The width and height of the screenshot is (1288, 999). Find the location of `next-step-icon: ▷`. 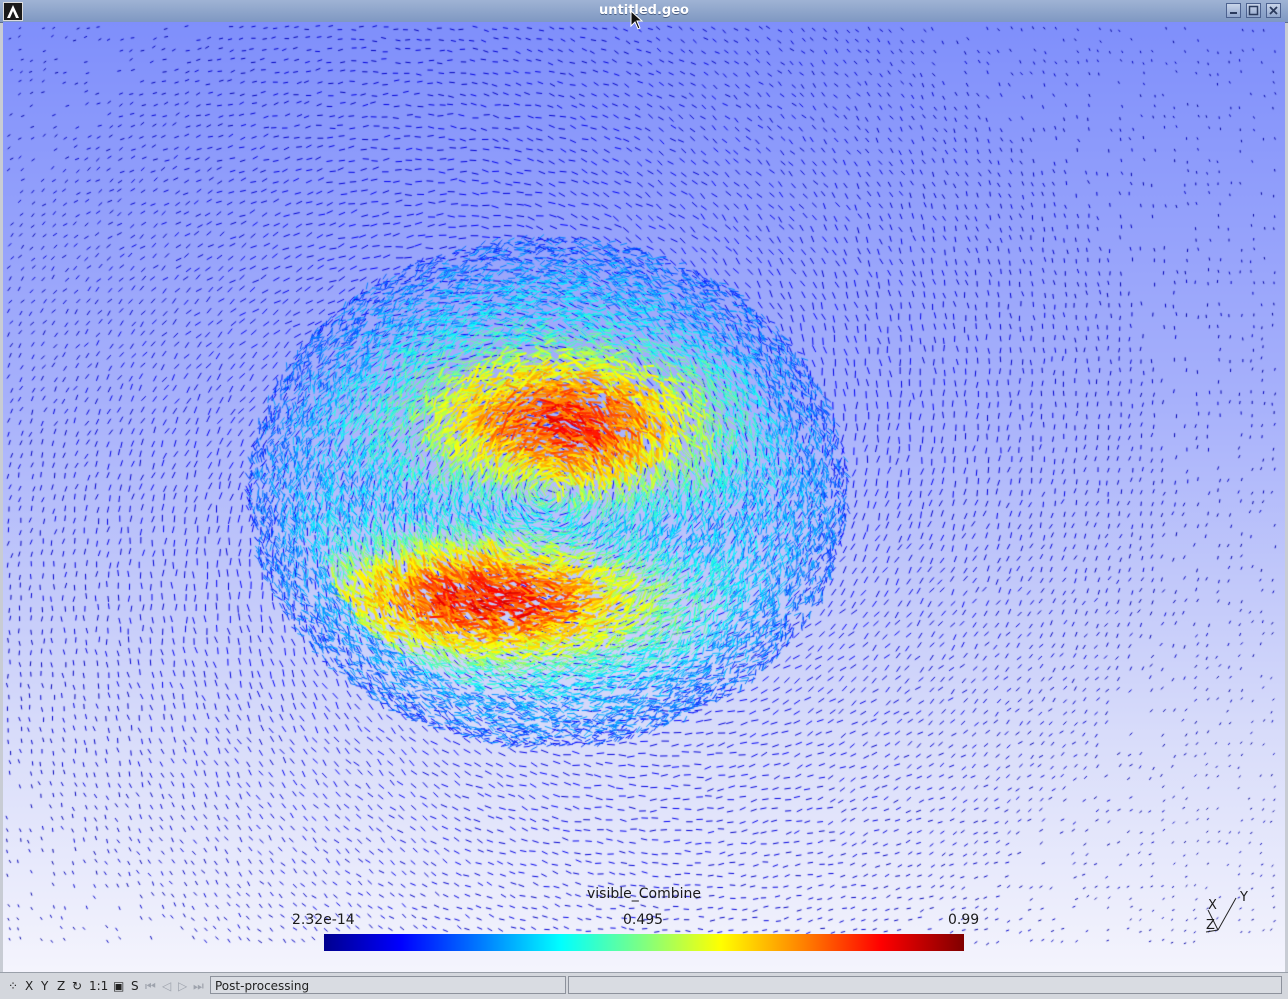

next-step-icon: ▷ is located at coordinates (183, 986).